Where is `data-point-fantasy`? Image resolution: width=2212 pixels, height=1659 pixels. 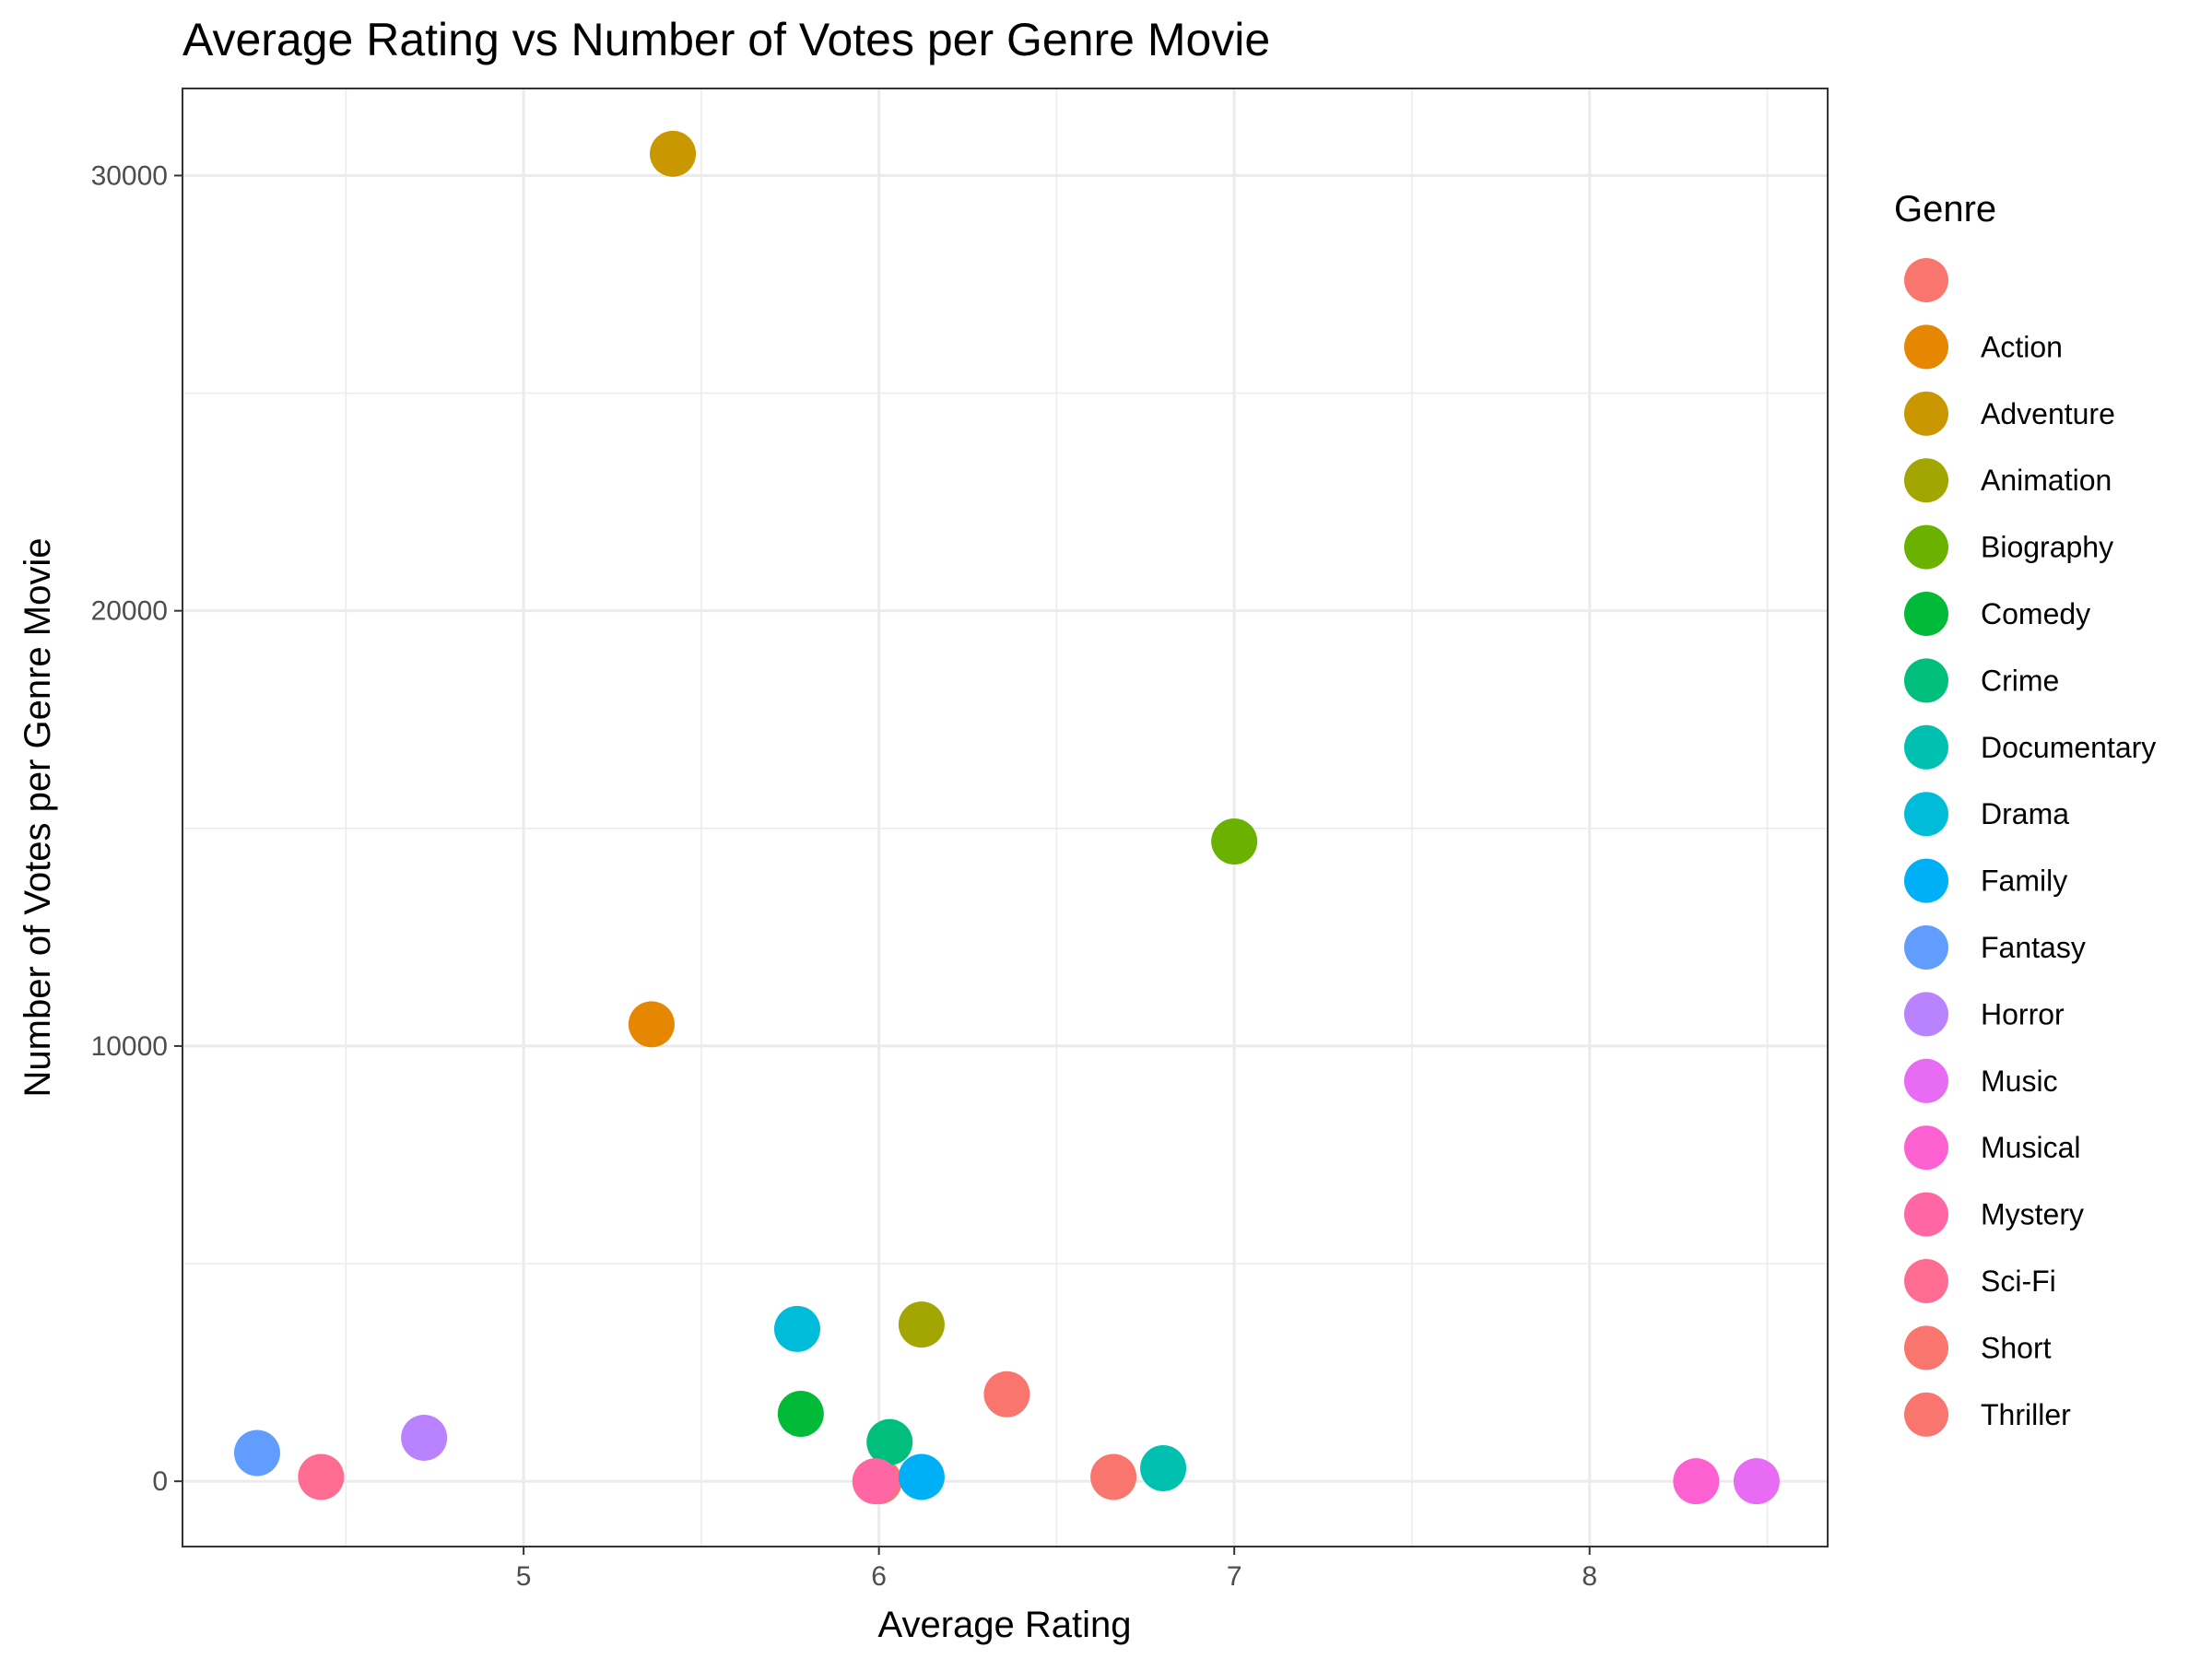 data-point-fantasy is located at coordinates (256, 1453).